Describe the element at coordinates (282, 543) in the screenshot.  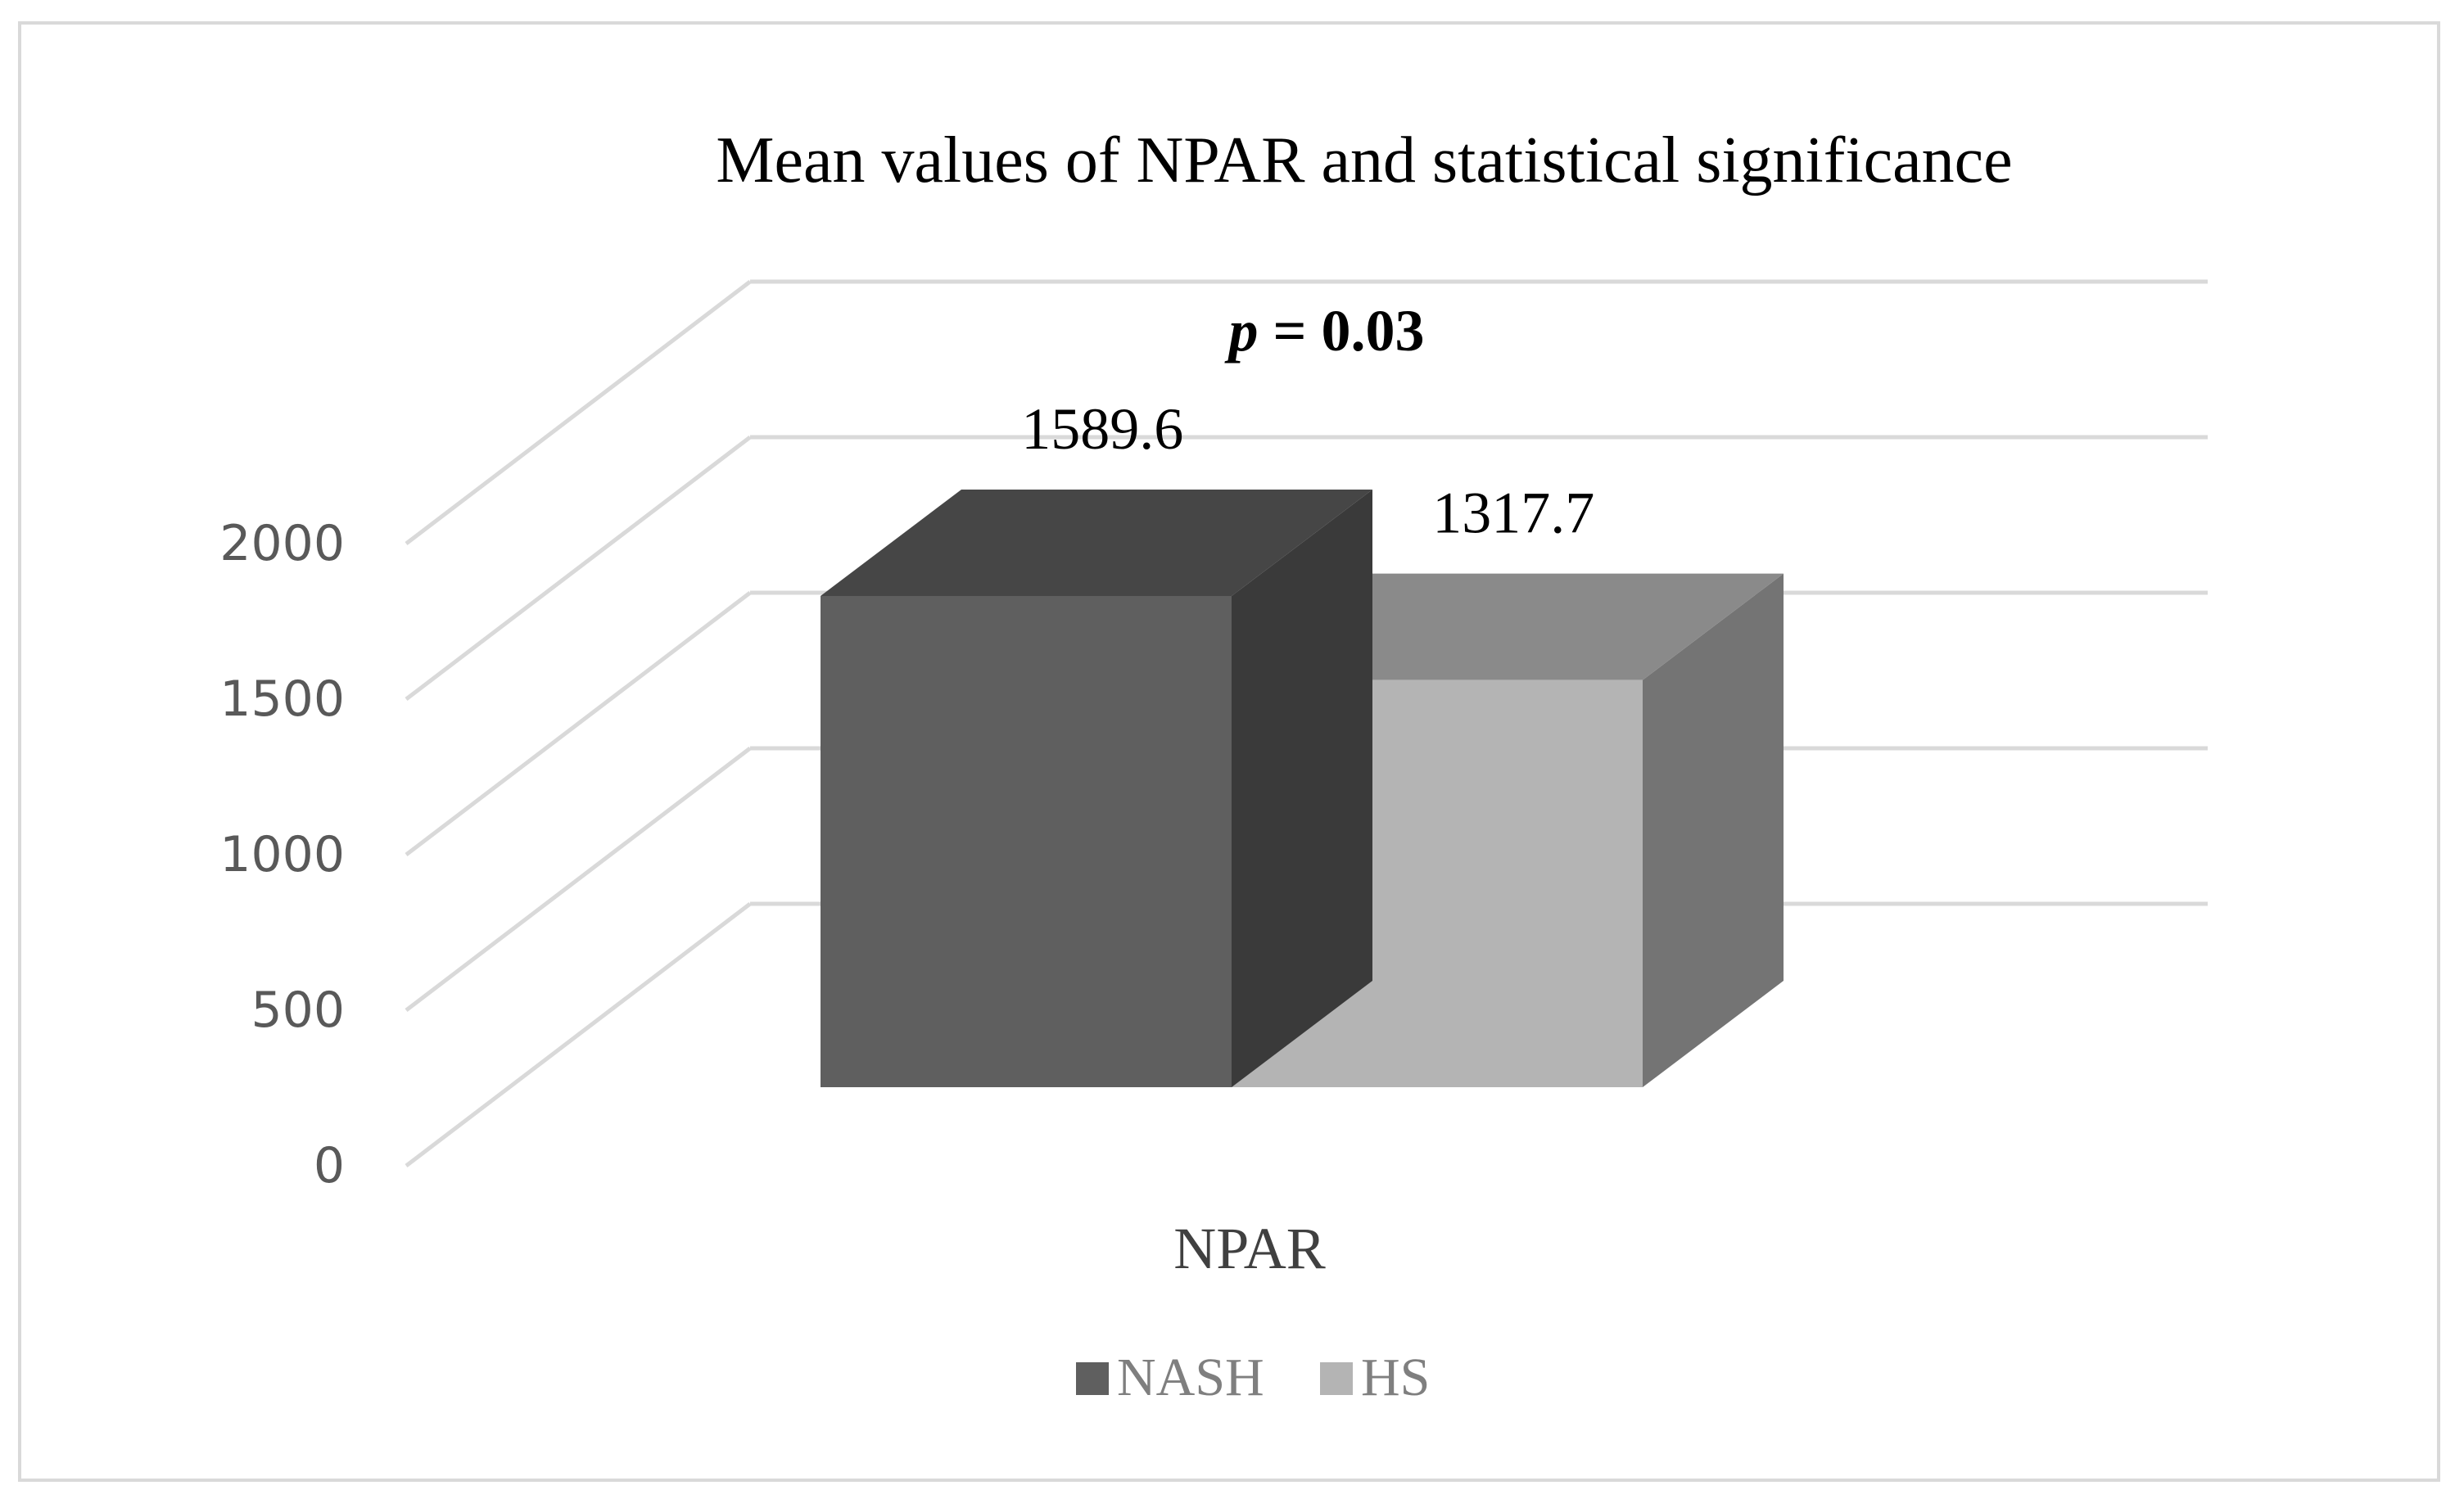
I see `y-tick-label-4: 2000` at that location.